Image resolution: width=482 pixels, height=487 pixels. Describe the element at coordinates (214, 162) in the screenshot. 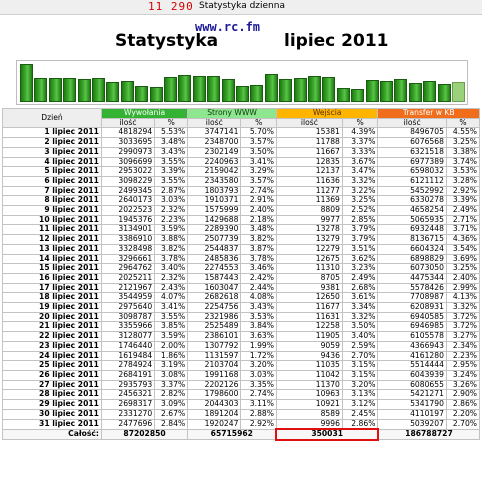

I see `pages-count: 2240963` at that location.